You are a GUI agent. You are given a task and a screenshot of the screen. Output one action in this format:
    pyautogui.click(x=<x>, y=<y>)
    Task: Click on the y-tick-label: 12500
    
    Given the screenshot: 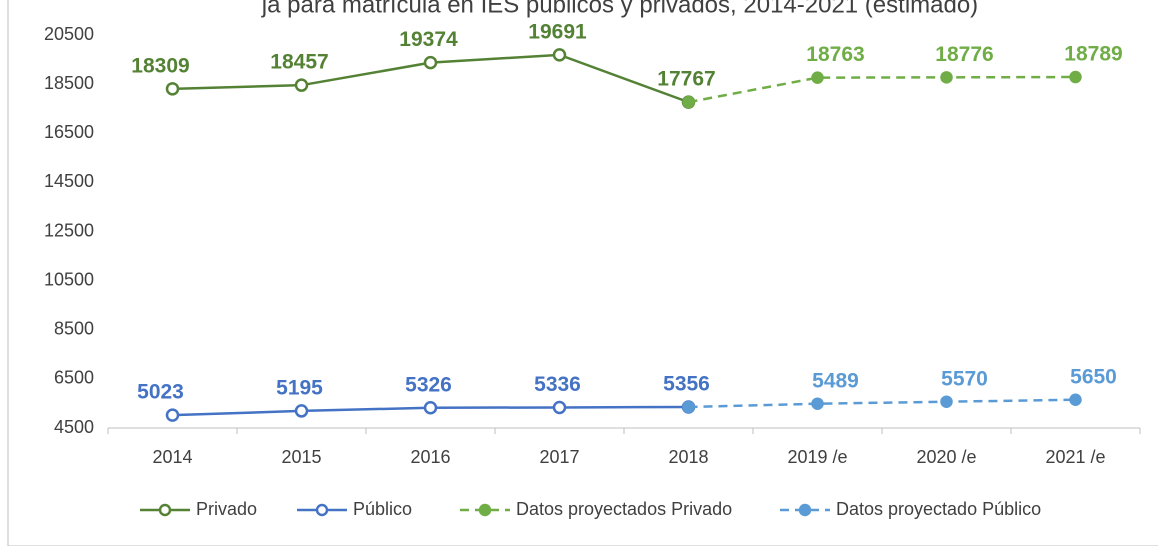 What is the action you would take?
    pyautogui.click(x=69, y=230)
    